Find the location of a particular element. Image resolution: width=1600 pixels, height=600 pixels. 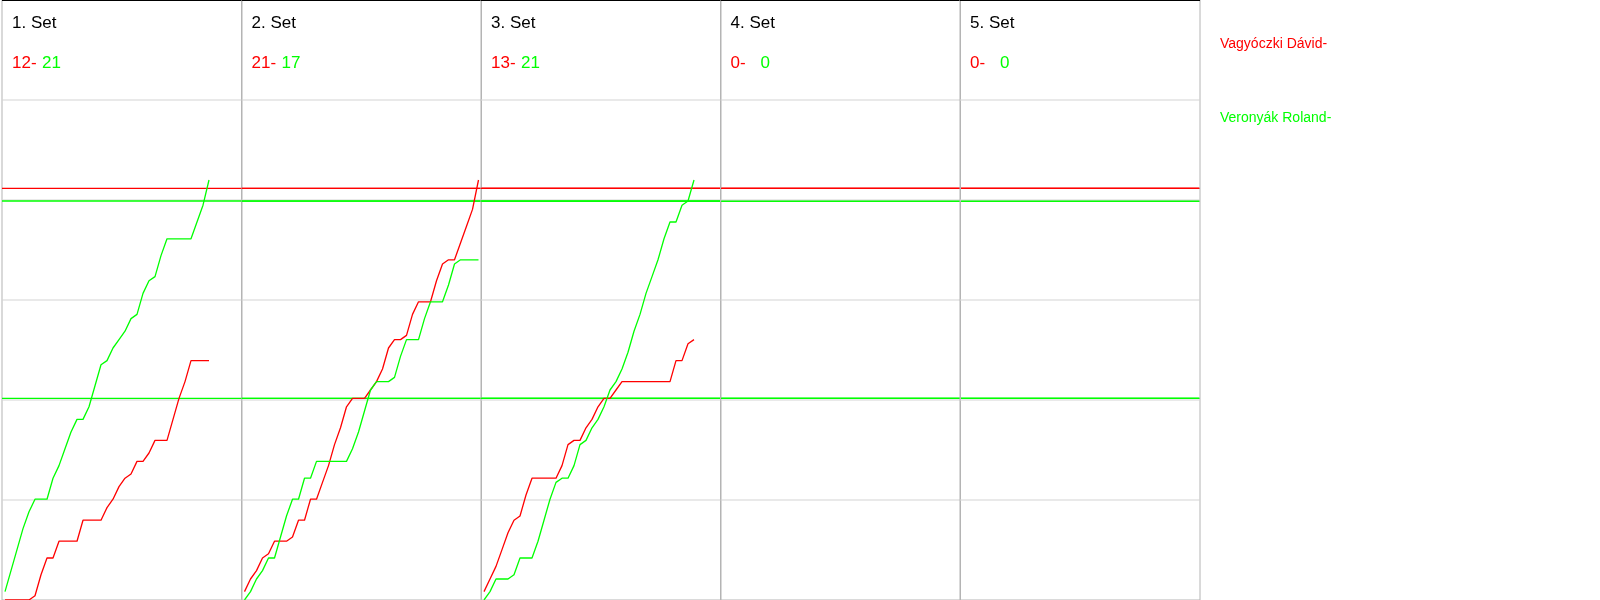

text: 13- is located at coordinates (503, 62).